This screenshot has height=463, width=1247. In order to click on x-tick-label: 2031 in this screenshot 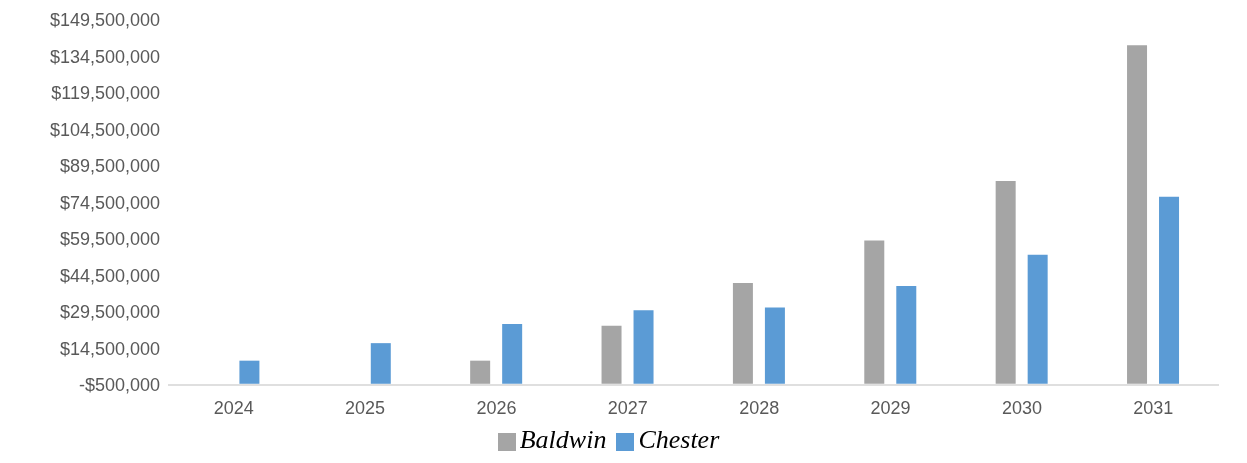, I will do `click(1153, 407)`.